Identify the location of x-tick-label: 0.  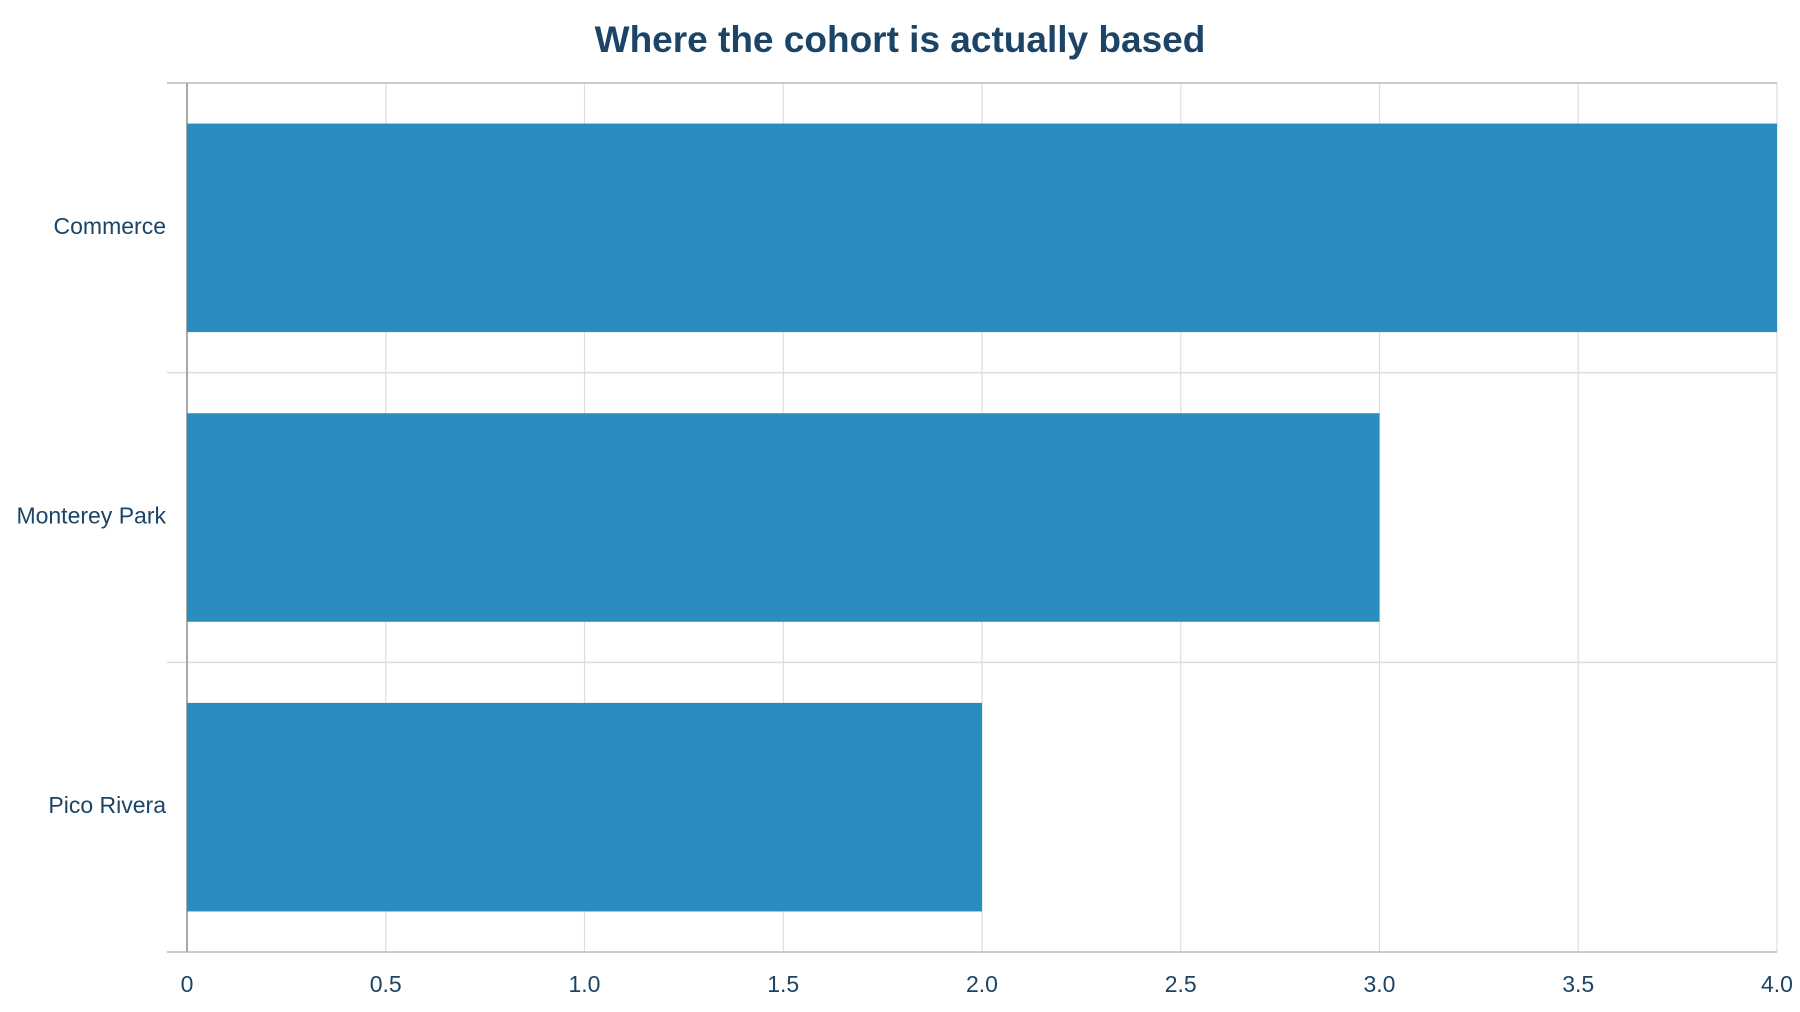
(187, 984).